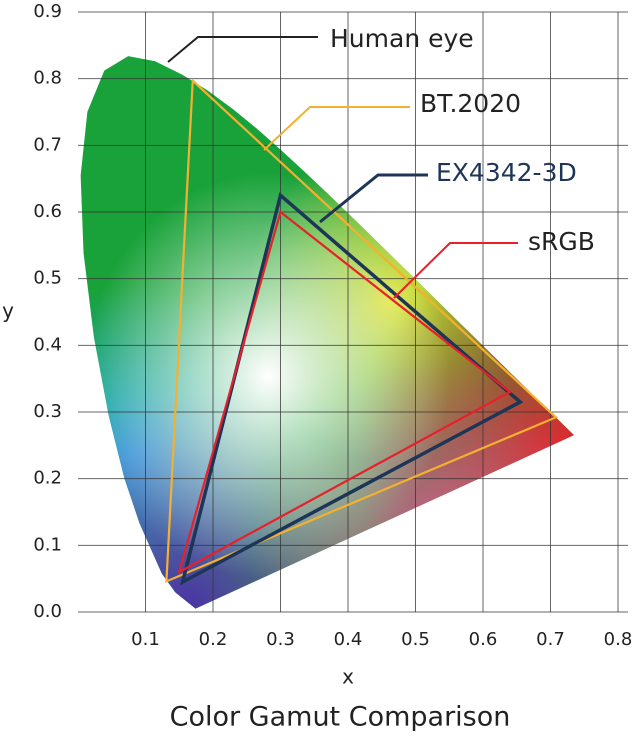  I want to click on y-tick-label: 0.6, so click(47, 211).